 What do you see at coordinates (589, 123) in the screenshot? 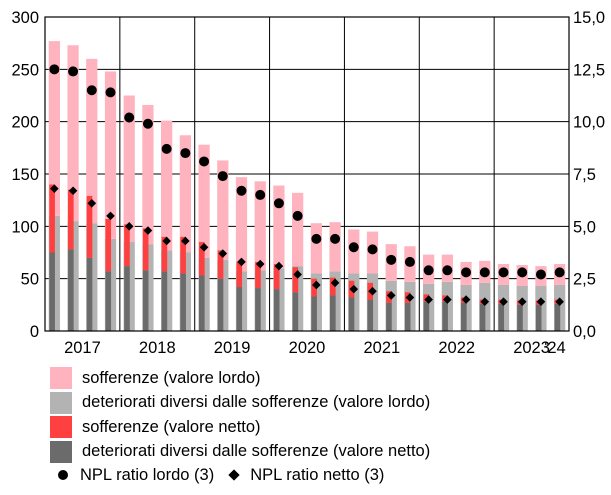
I see `y-right-tick-label: 10,0` at bounding box center [589, 123].